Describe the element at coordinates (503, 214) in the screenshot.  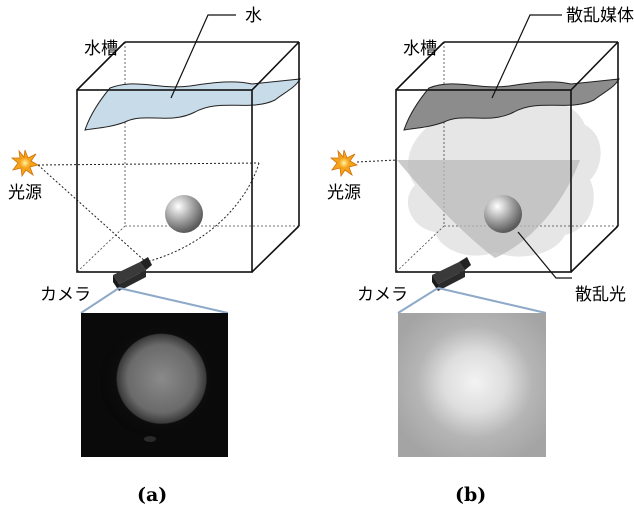
I see `sphere-b` at that location.